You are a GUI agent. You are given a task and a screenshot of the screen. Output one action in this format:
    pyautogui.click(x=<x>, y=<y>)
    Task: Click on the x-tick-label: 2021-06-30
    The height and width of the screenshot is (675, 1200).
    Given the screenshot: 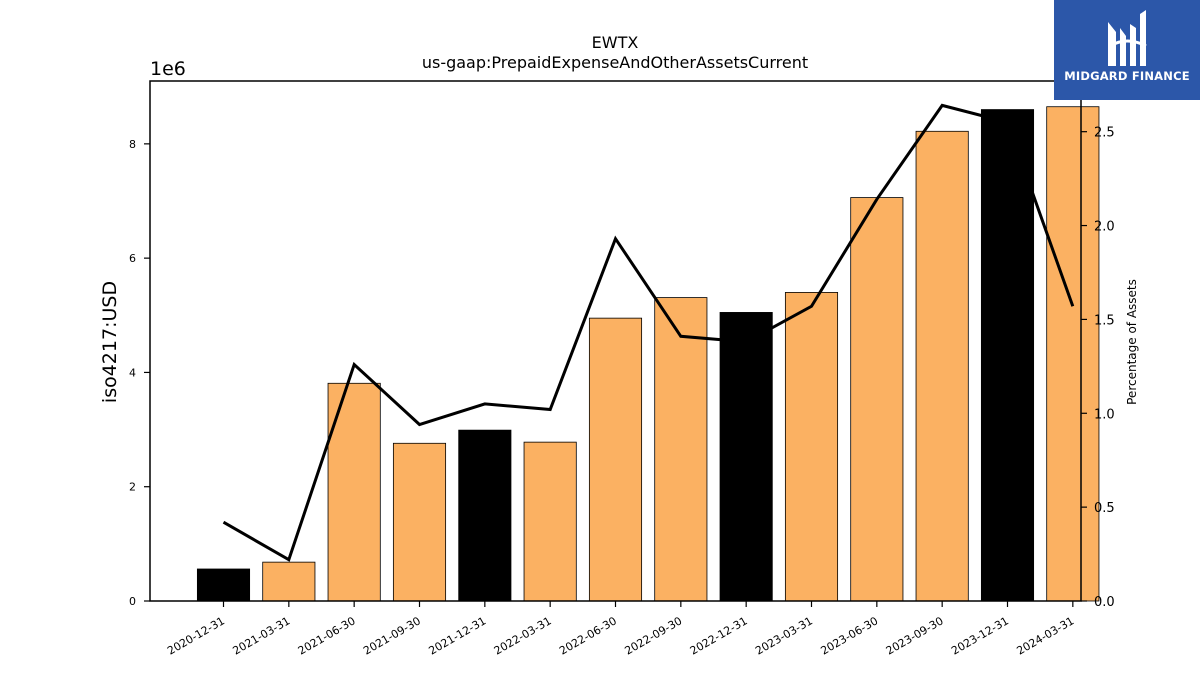 What is the action you would take?
    pyautogui.click(x=327, y=635)
    